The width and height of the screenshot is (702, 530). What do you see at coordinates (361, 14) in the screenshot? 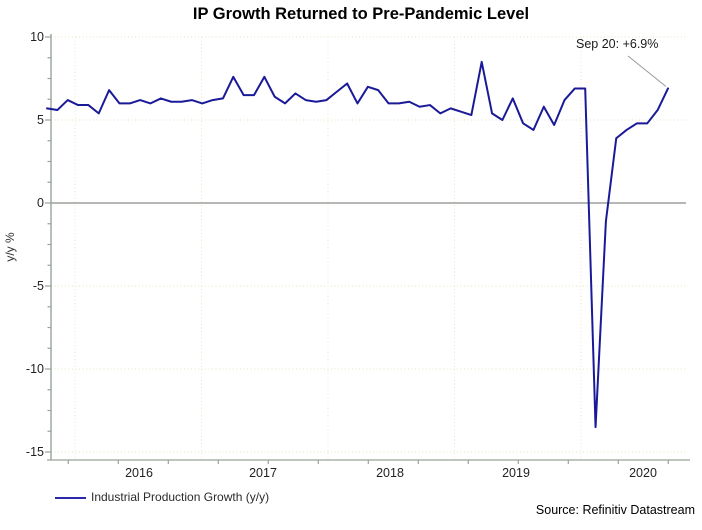
I see `chart-title: IP Growth Returned to Pre-Pandemic Level` at bounding box center [361, 14].